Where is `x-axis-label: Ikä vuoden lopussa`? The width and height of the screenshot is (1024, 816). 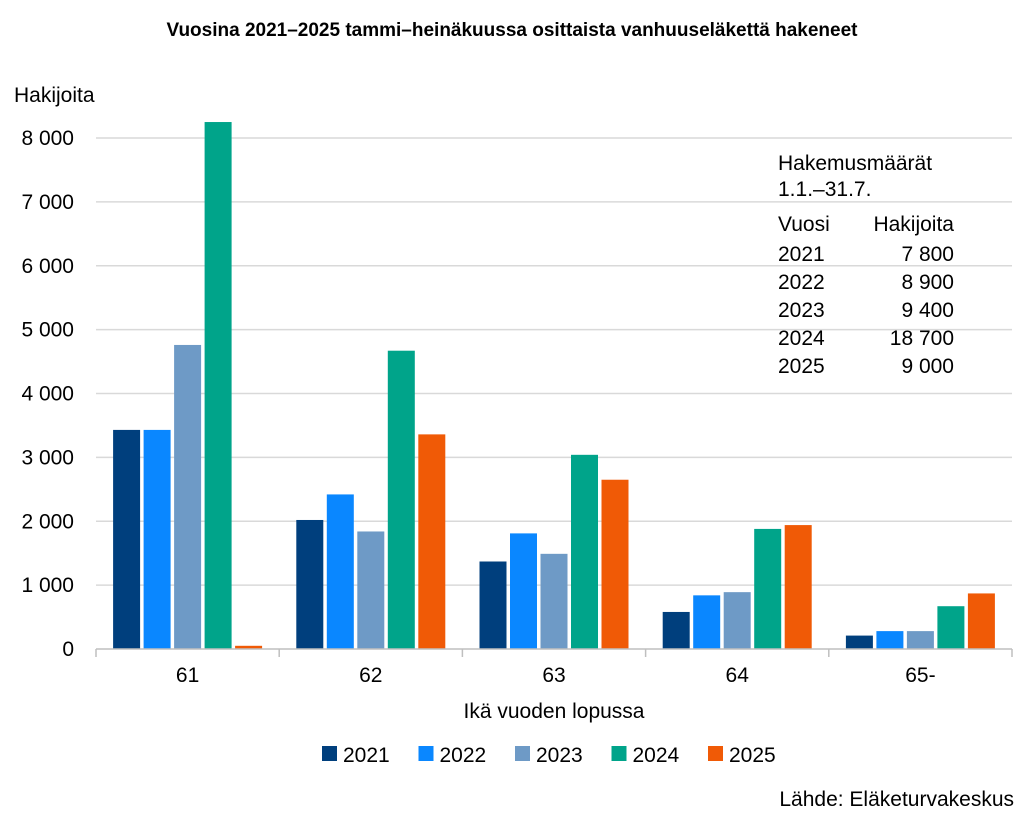 x-axis-label: Ikä vuoden lopussa is located at coordinates (554, 711).